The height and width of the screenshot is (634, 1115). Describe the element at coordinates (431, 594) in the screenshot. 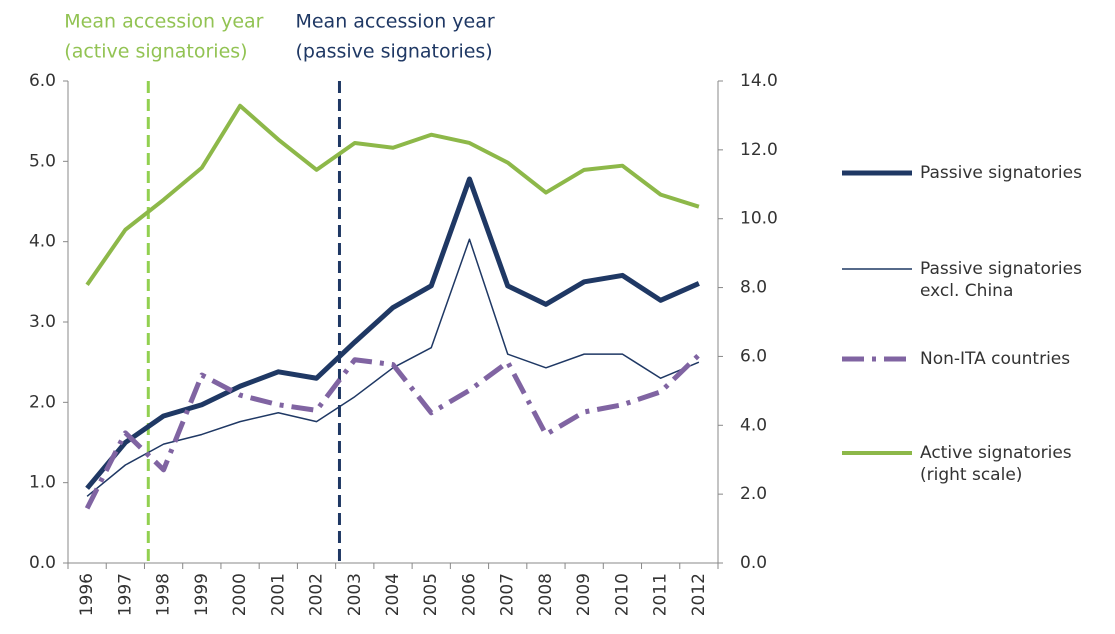

I see `x-tick-label: 2005` at that location.